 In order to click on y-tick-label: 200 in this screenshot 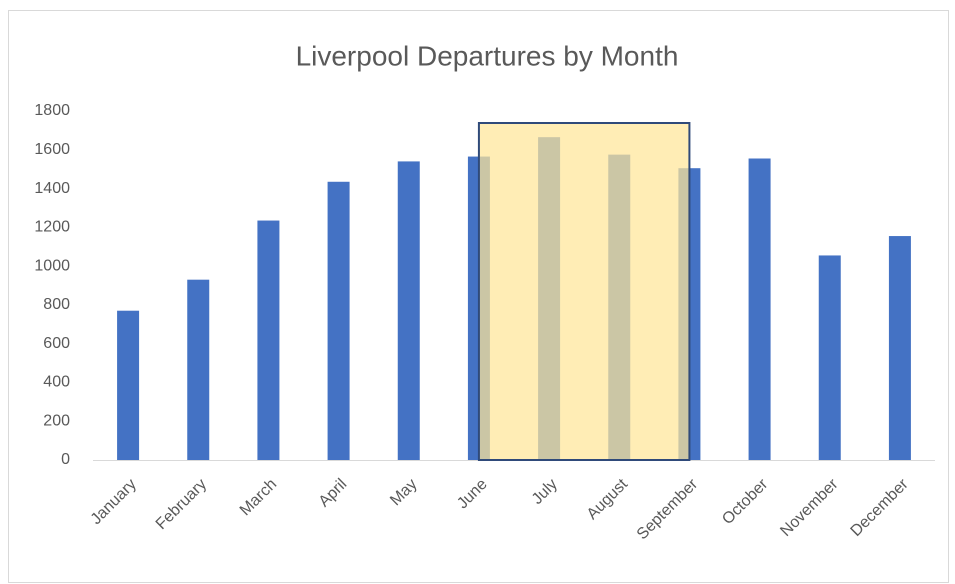, I will do `click(56, 420)`.